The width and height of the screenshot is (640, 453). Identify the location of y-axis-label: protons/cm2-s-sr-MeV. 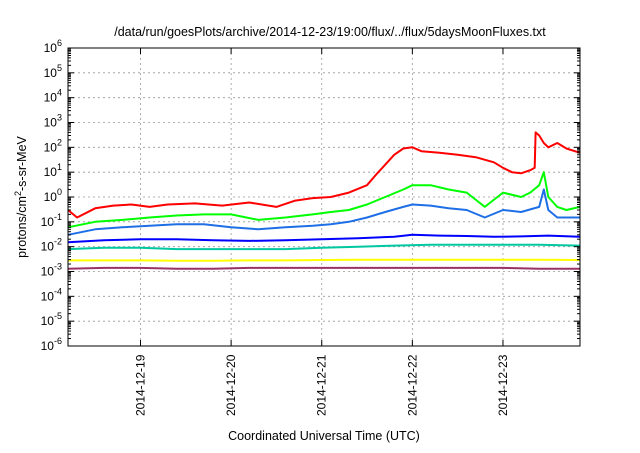
(21, 196).